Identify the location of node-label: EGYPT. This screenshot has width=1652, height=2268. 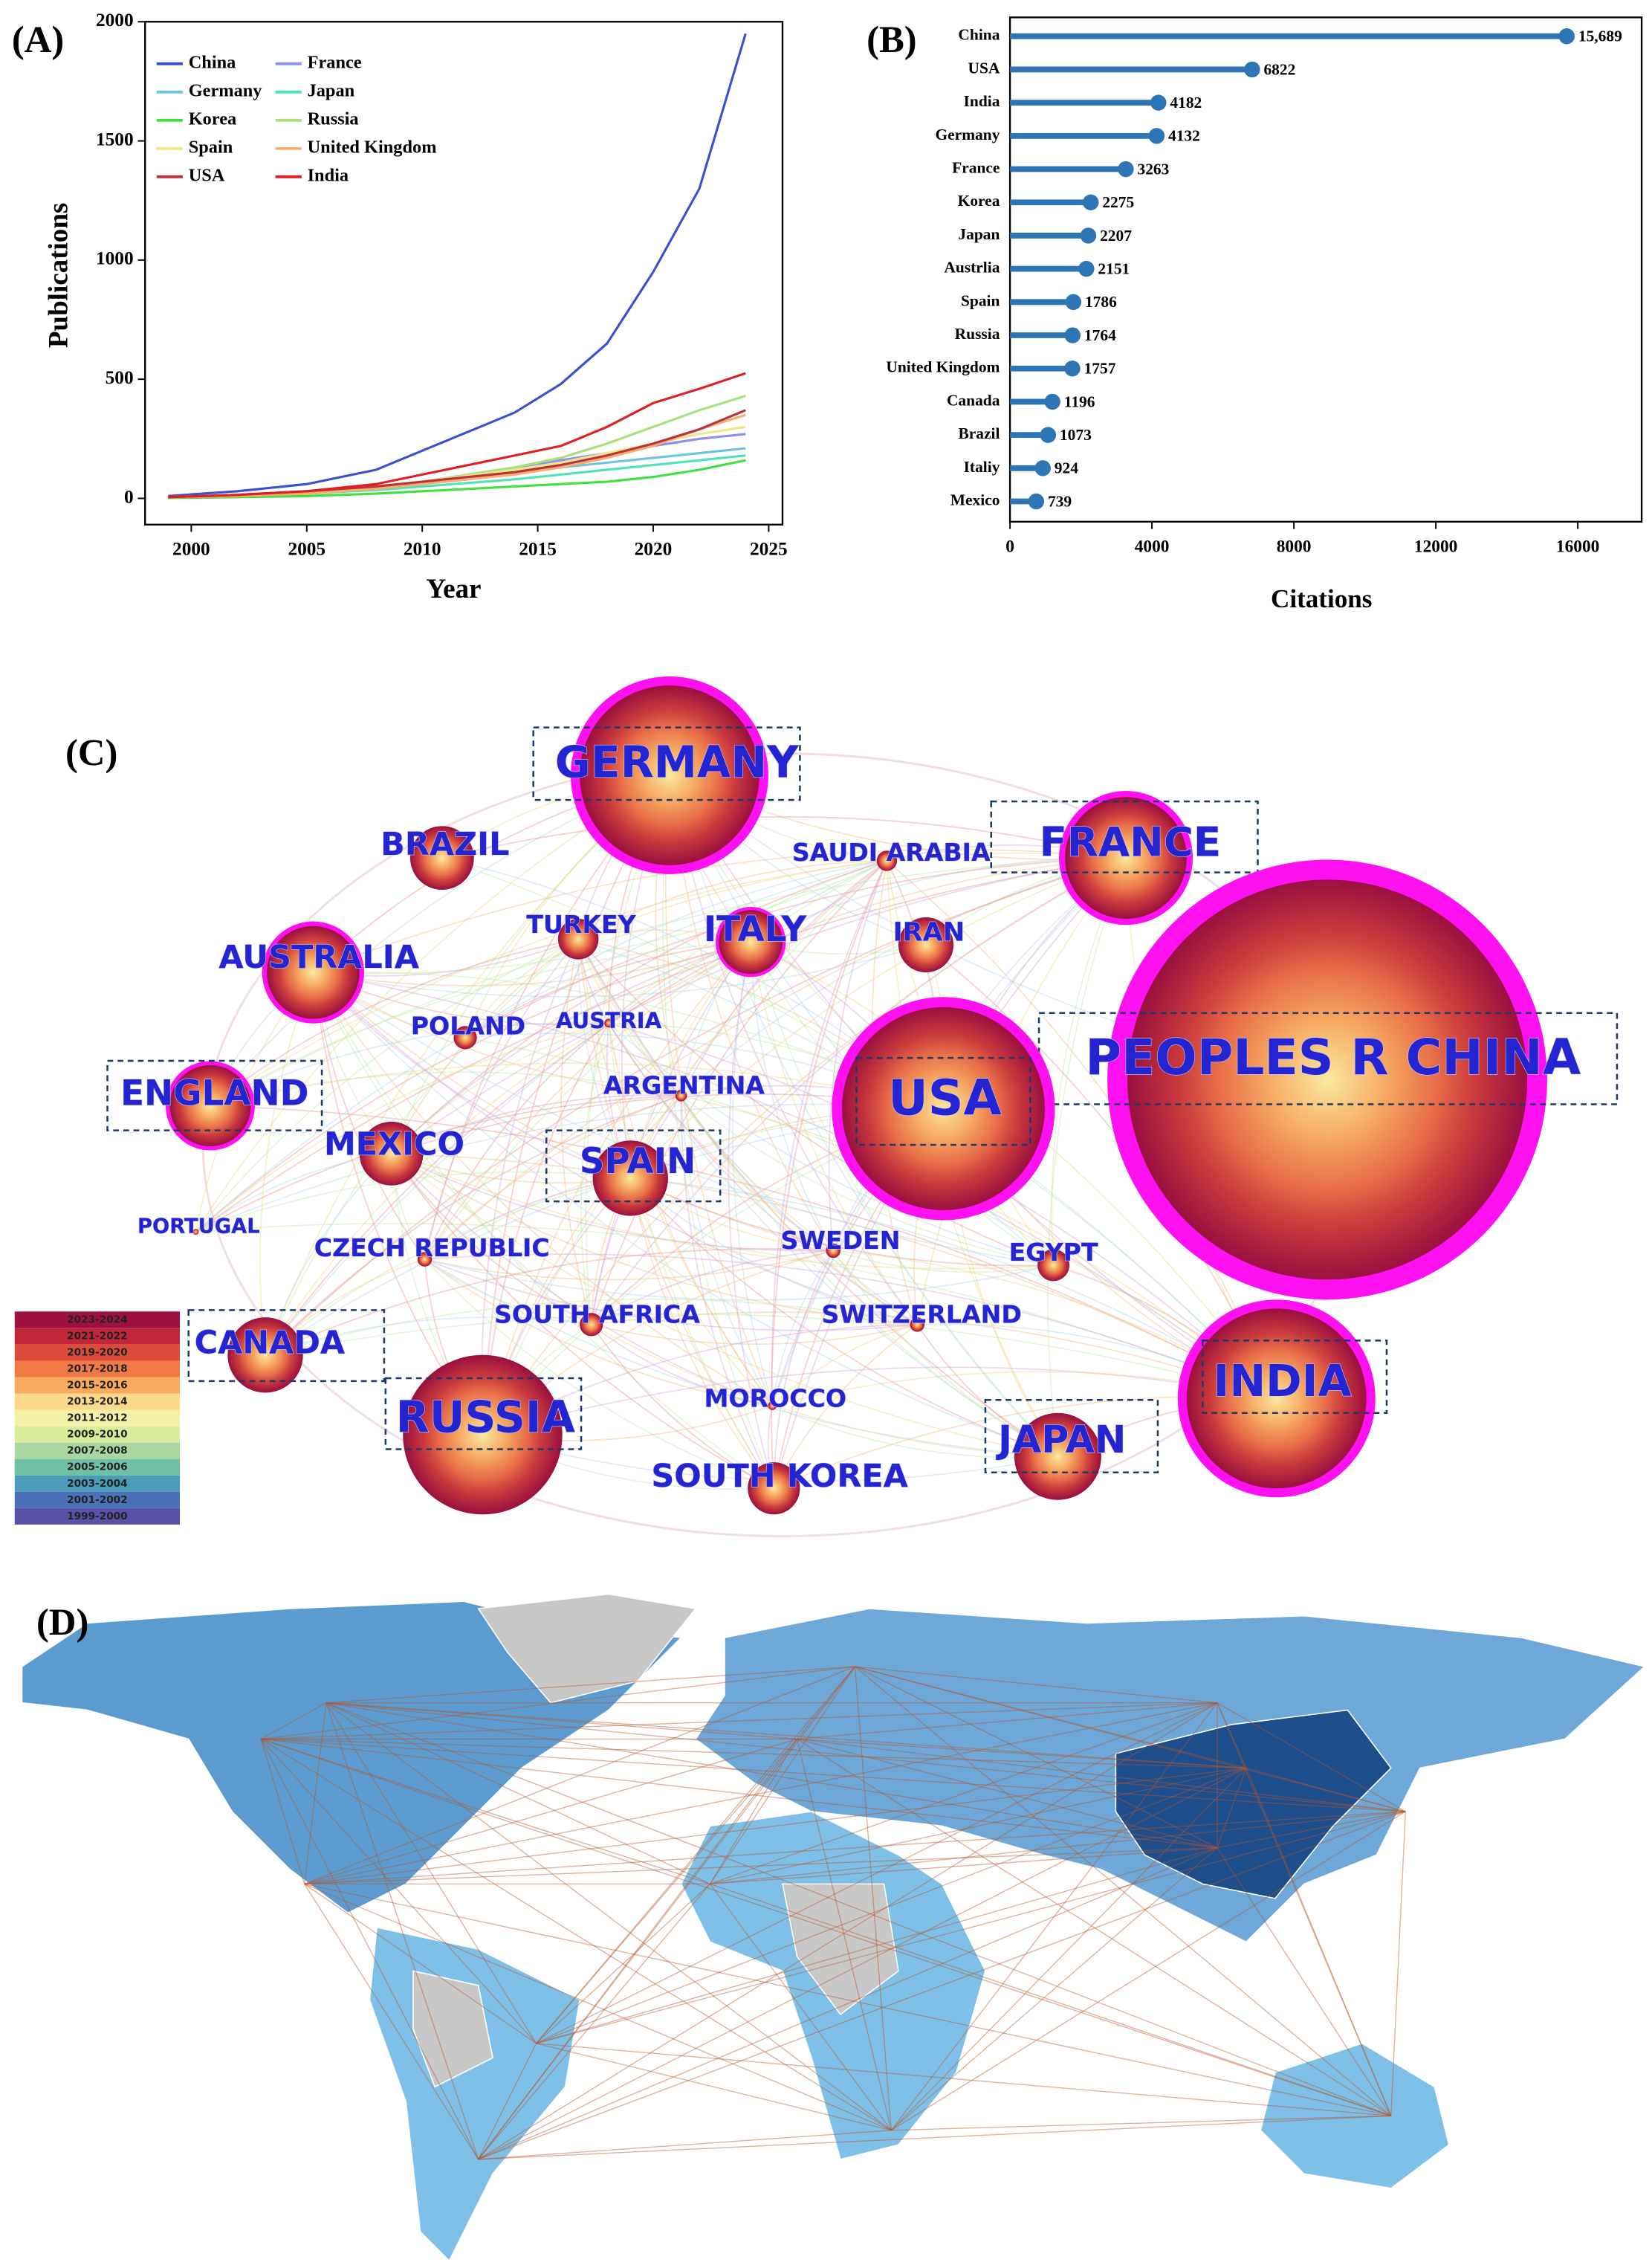
(1053, 1253).